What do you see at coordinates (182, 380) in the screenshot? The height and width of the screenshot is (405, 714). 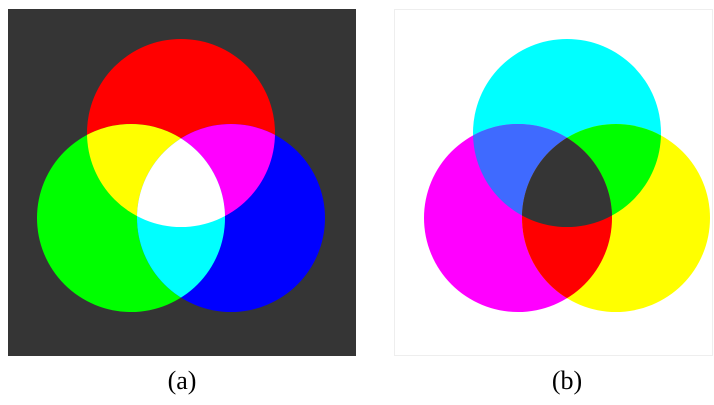 I see `caption-a: (a)` at bounding box center [182, 380].